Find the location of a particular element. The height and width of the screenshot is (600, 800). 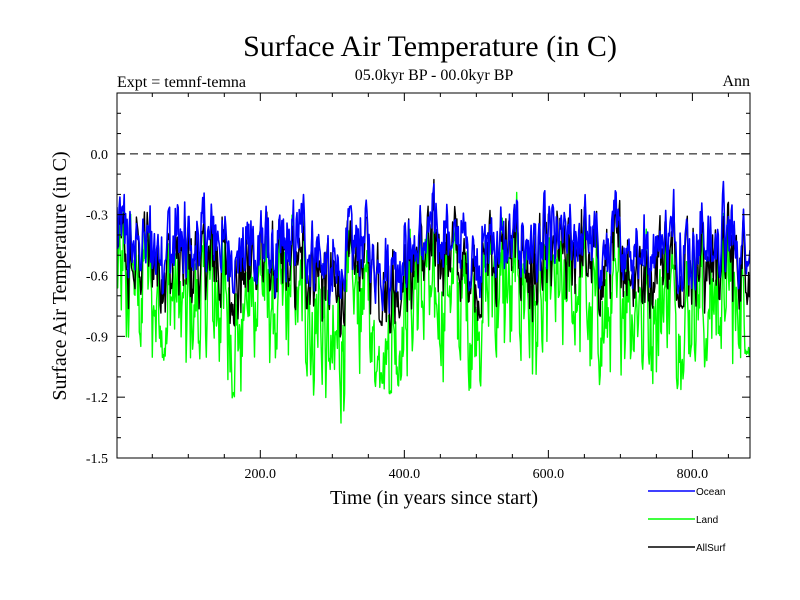

chart-title: Surface Air Temperature (in C) is located at coordinates (430, 46).